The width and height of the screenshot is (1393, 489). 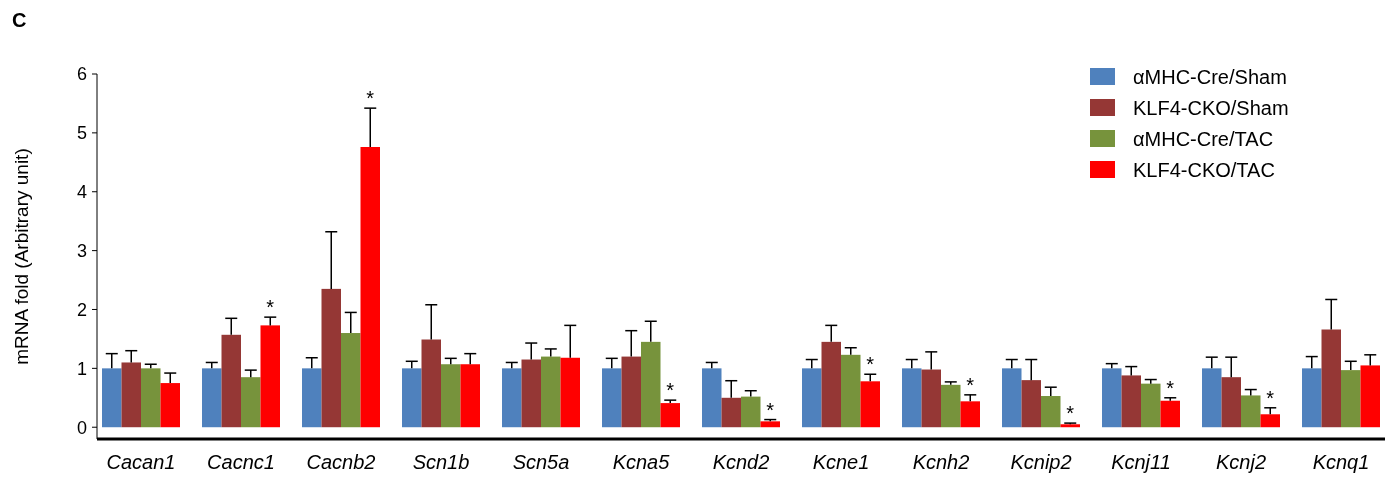 What do you see at coordinates (1341, 462) in the screenshot?
I see `x-tick-label: Kcnq1` at bounding box center [1341, 462].